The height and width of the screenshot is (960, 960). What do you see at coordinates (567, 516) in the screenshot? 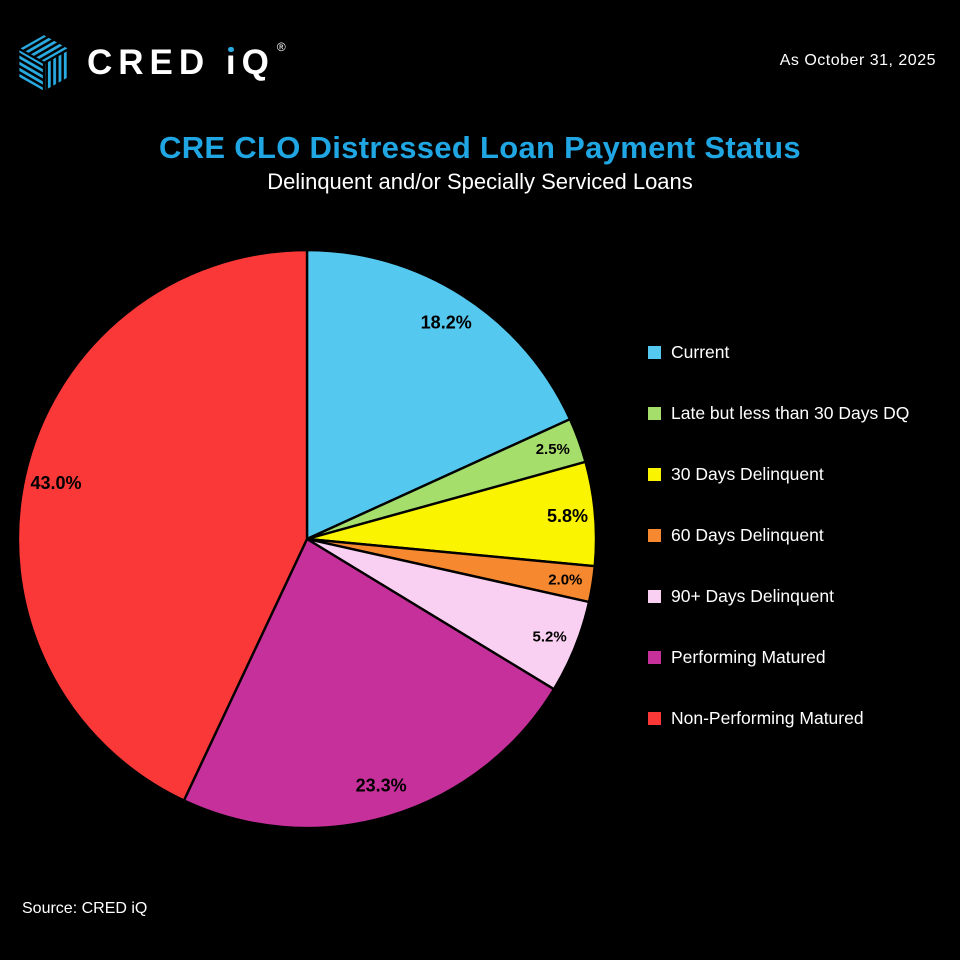
I see `pie-label-30-days-delinquent: 5.8%` at bounding box center [567, 516].